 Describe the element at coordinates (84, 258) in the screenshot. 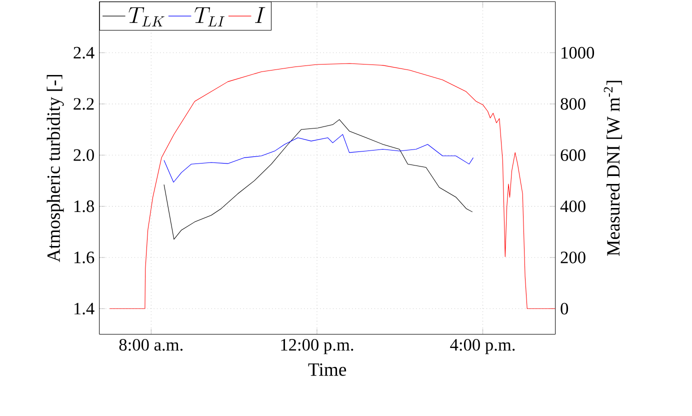

I see `y-tick-label: 1.6` at that location.